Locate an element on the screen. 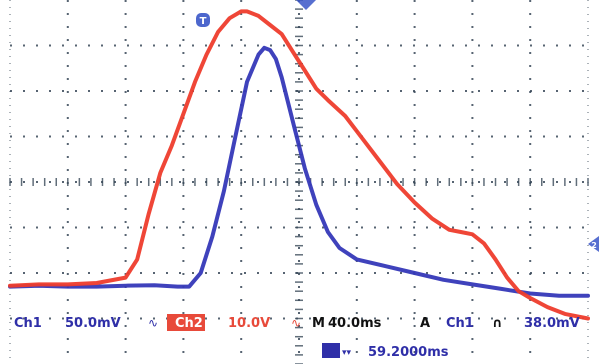 This screenshot has width=599, height=364. ch2-scale: 10.0V is located at coordinates (249, 323).